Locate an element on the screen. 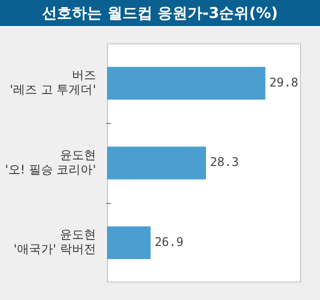 The width and height of the screenshot is (320, 300). chart-title: 선호하는 월드컵 응원가-3순위(%) is located at coordinates (160, 13).